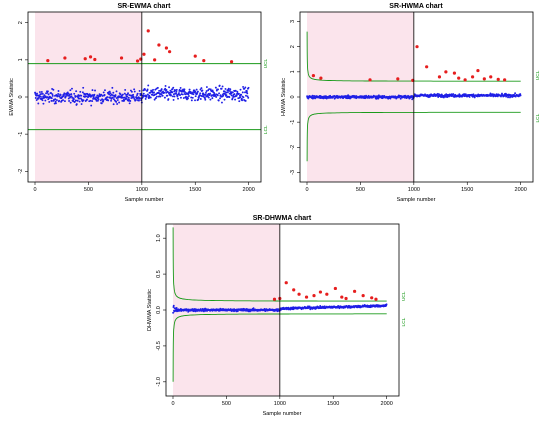 This screenshot has width=550, height=426. What do you see at coordinates (159, 310) in the screenshot?
I see `y-tick-label: 0.0` at bounding box center [159, 310].